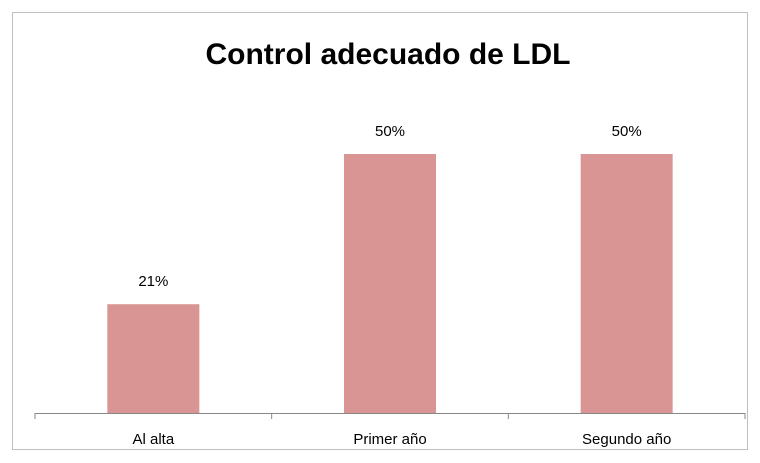 The width and height of the screenshot is (760, 463). I want to click on x-tick-label: Segundo año, so click(626, 439).